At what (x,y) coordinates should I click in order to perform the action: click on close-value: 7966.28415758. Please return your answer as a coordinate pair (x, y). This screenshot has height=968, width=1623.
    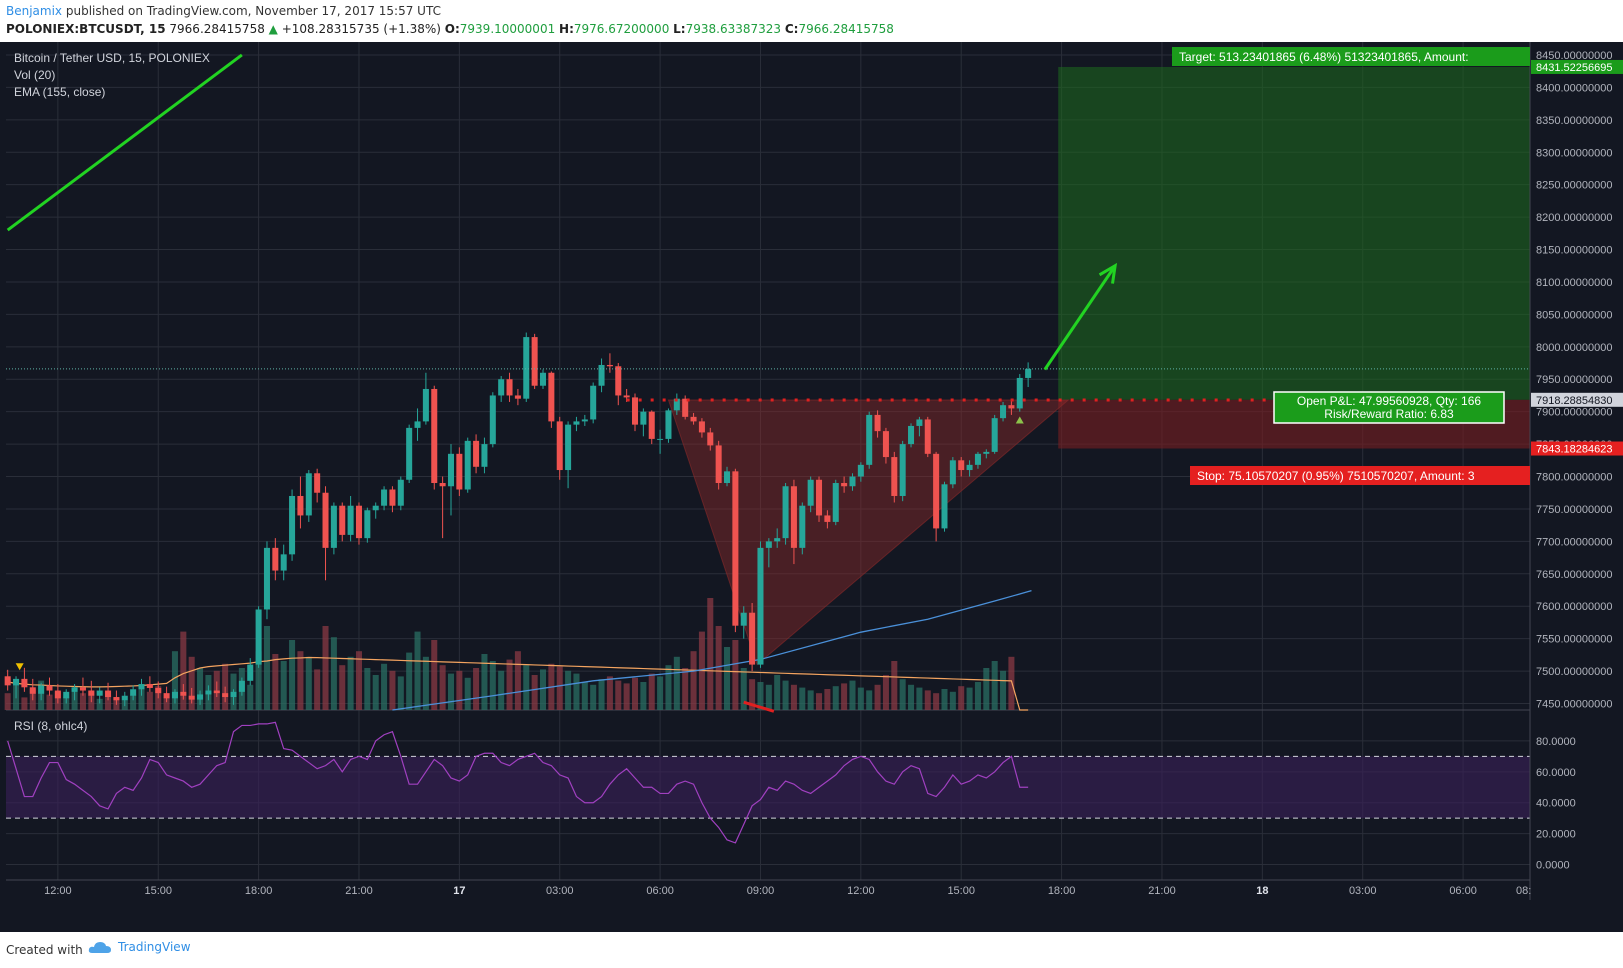
    Looking at the image, I should click on (846, 29).